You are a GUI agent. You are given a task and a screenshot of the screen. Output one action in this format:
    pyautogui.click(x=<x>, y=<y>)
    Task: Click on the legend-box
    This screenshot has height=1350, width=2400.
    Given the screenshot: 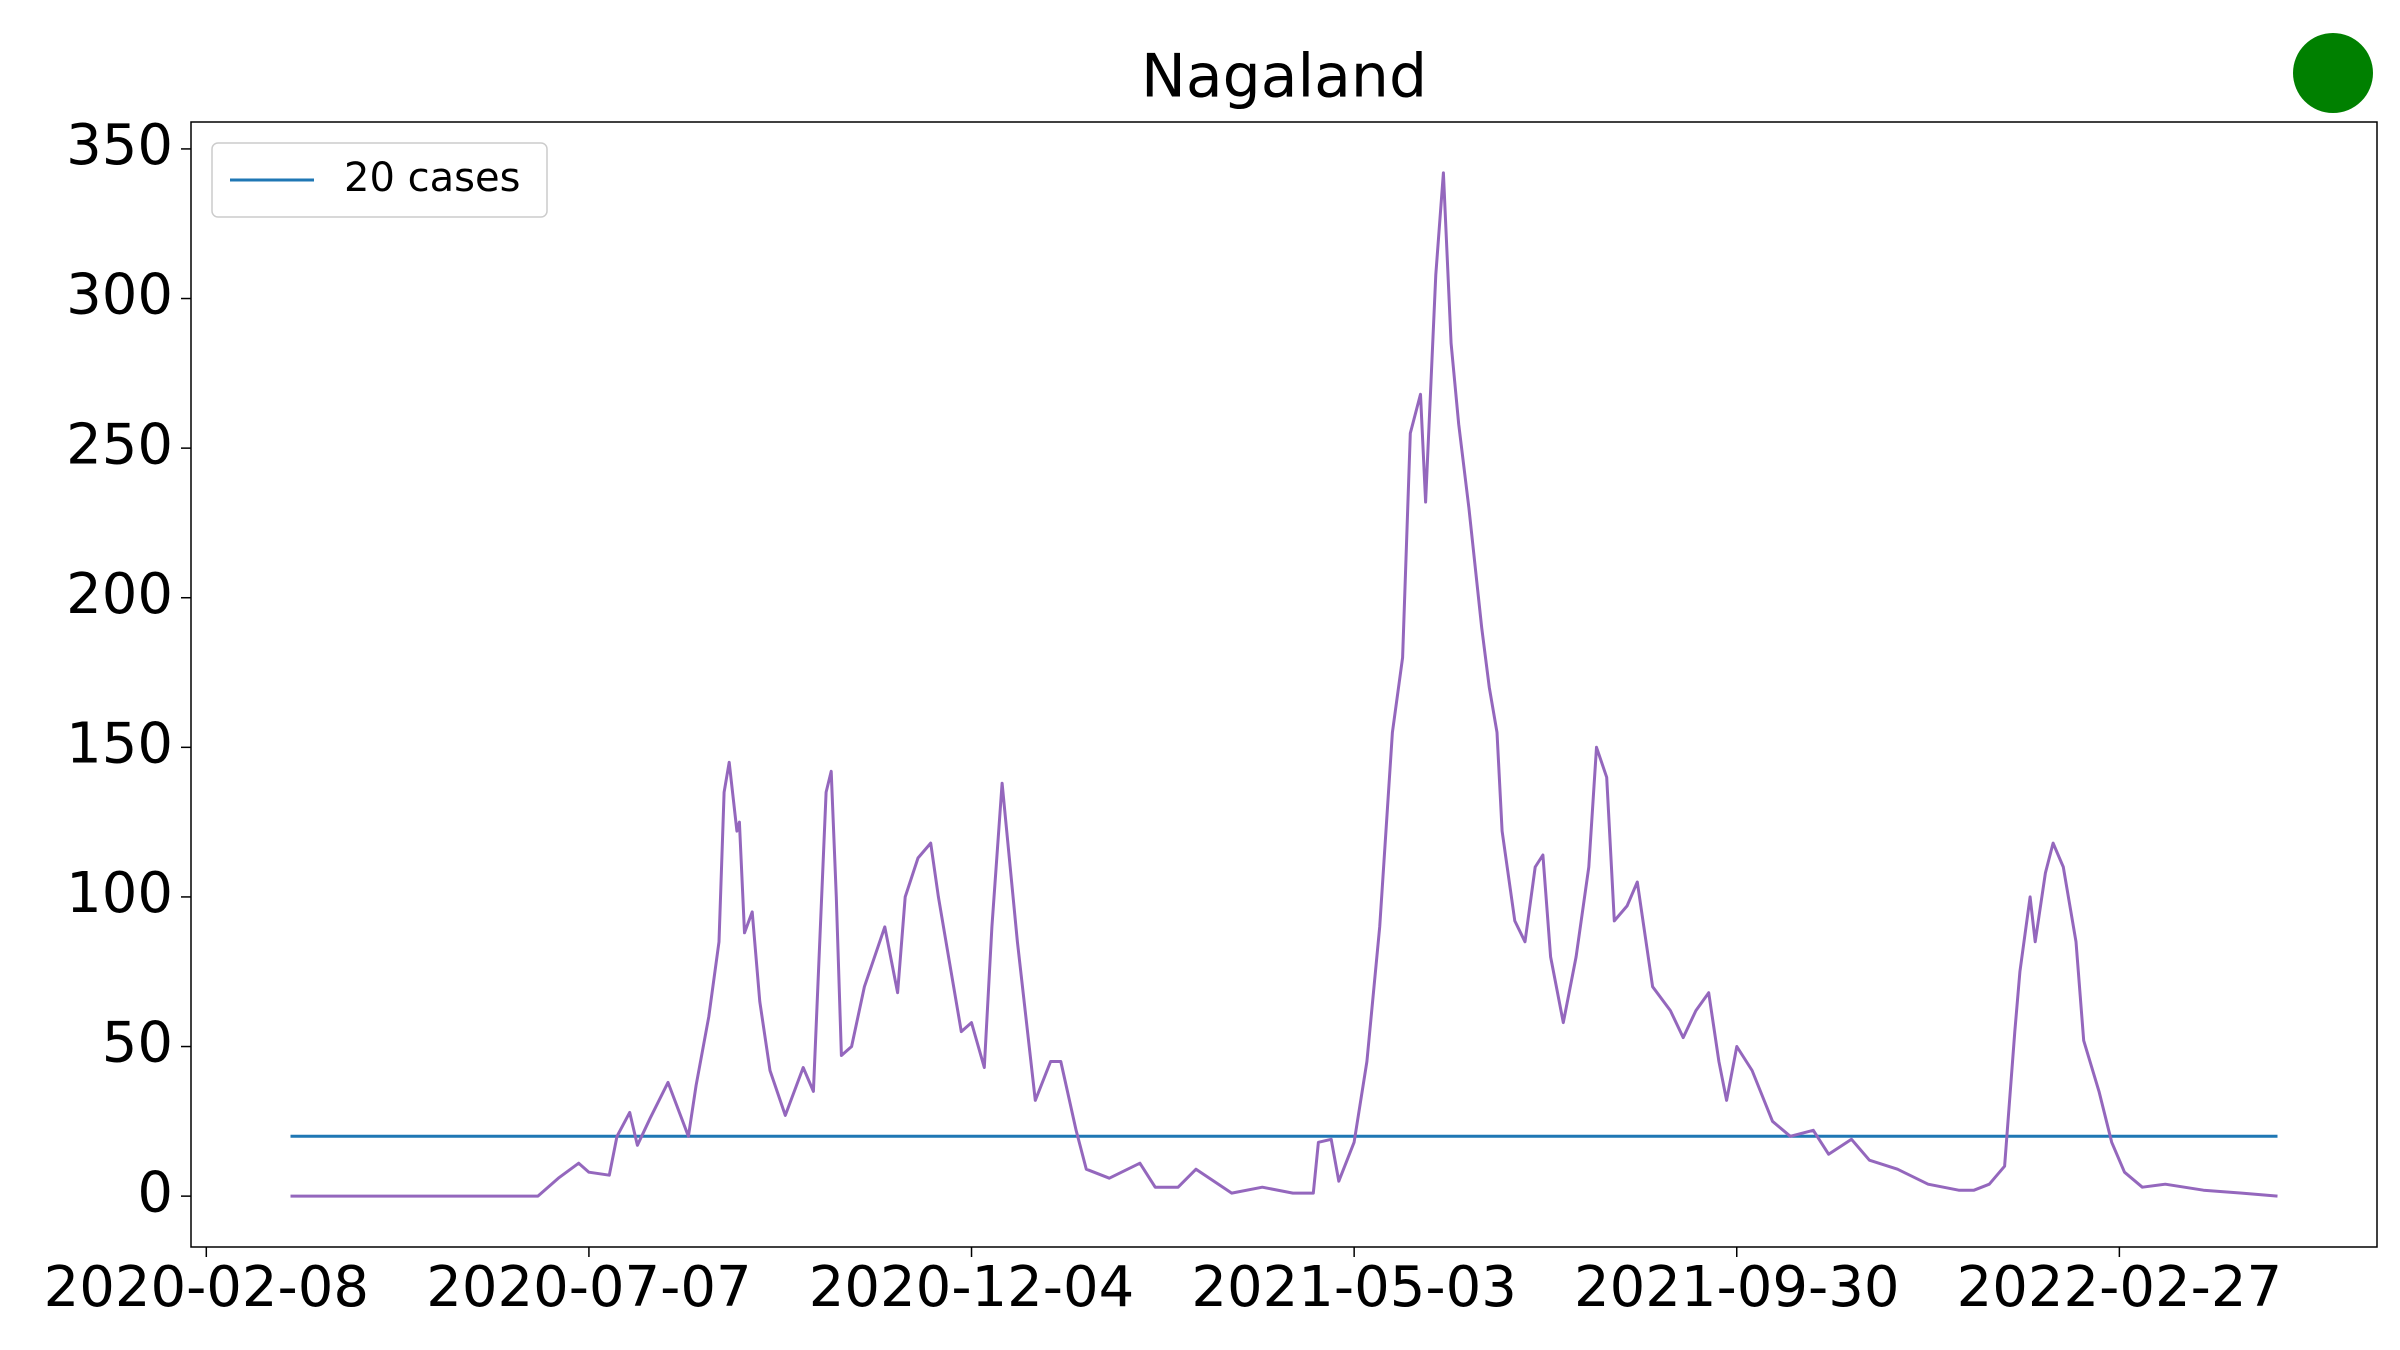 What is the action you would take?
    pyautogui.click(x=379, y=180)
    